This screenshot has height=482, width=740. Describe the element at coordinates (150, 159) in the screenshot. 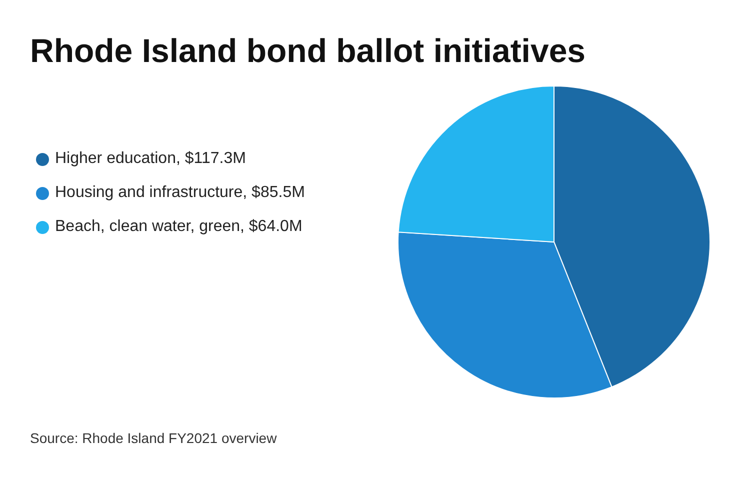

I see `legend-label: Higher education, $117.3M` at that location.